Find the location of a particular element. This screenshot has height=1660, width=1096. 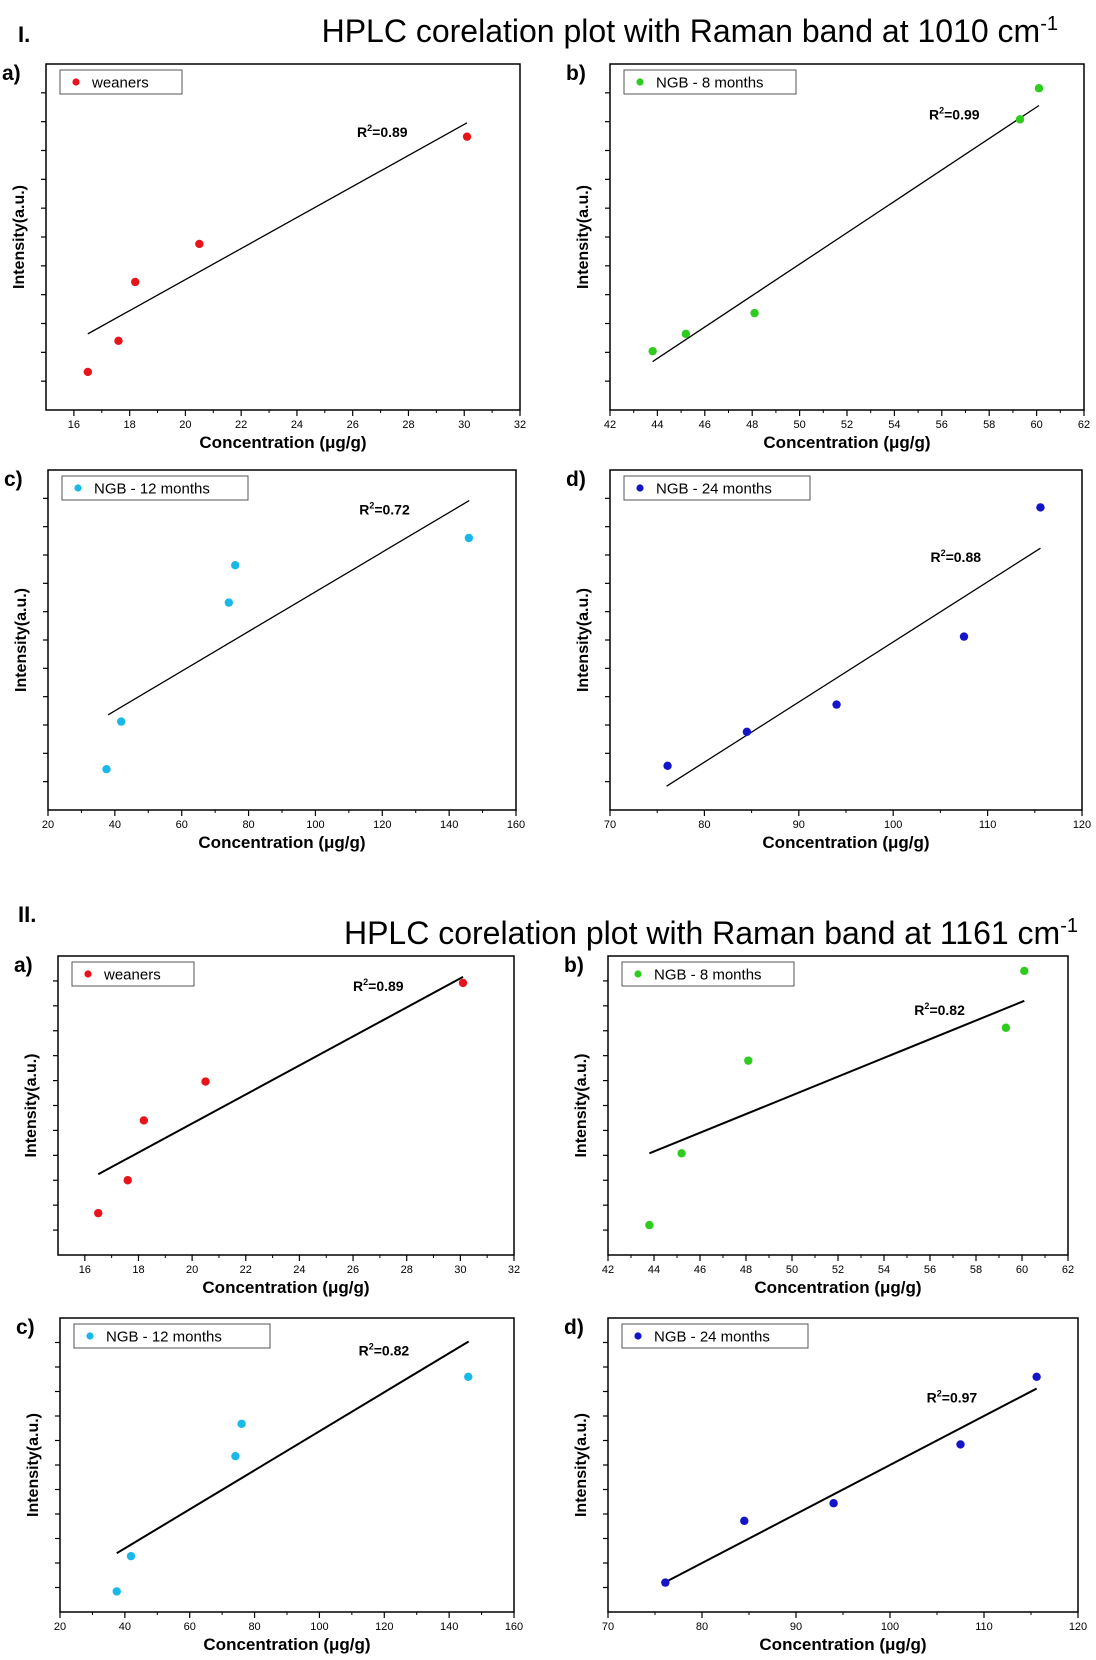

x-tick-label: 52 is located at coordinates (838, 1270).